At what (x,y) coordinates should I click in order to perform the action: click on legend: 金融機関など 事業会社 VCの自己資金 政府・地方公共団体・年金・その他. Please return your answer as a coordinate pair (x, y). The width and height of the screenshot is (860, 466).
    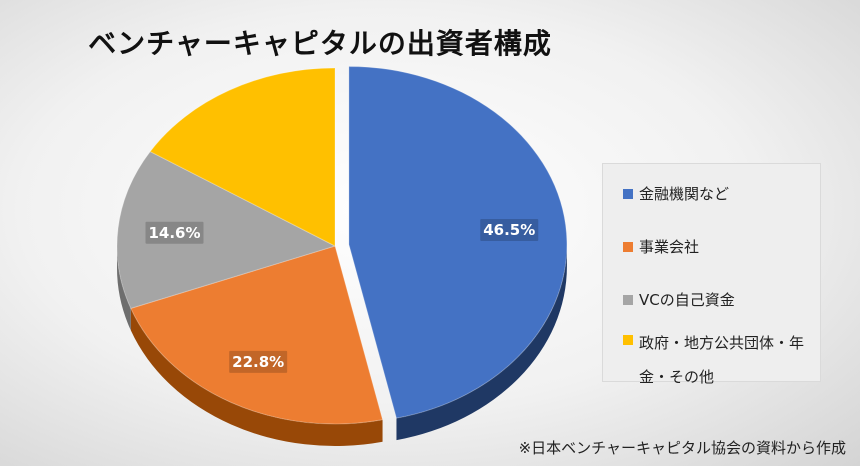
    Looking at the image, I should click on (711, 274).